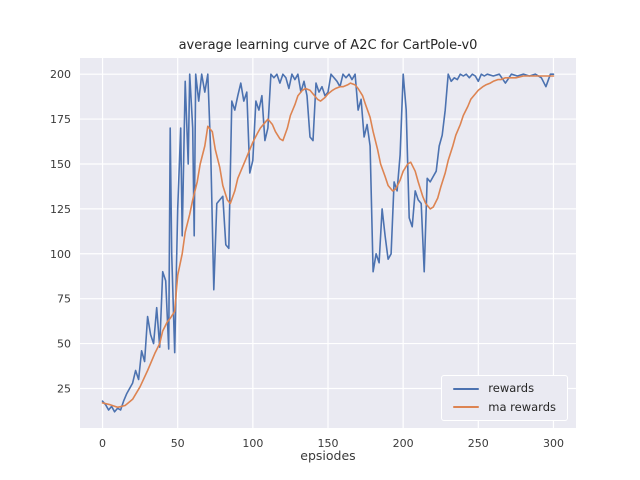 This screenshot has width=640, height=480. Describe the element at coordinates (466, 407) in the screenshot. I see `ma-rewards-line-swatch` at that location.